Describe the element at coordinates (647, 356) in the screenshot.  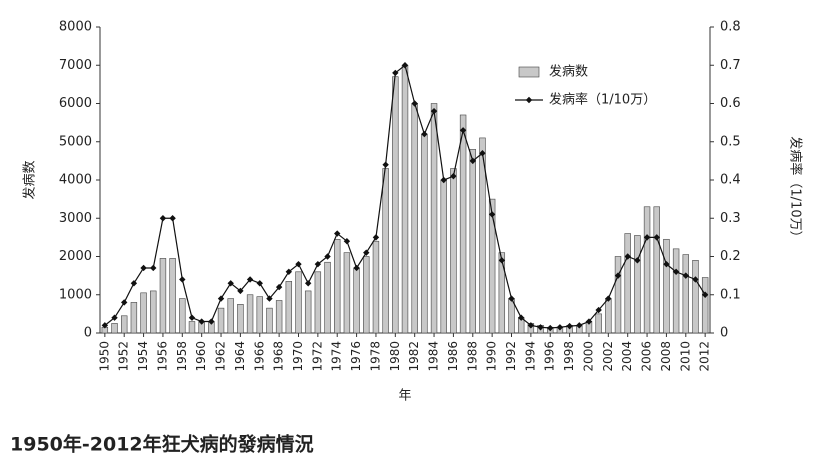
I see `x-tick-label: 2006` at that location.